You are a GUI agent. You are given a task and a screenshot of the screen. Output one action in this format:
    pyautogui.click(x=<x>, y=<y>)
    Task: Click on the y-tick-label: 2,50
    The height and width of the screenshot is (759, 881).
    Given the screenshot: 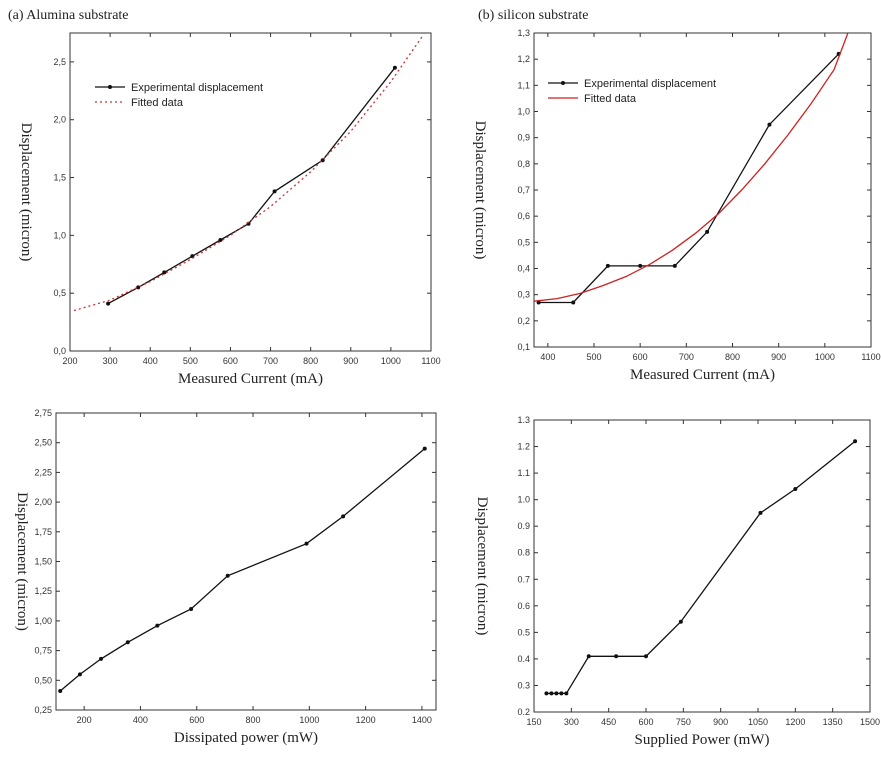 What is the action you would take?
    pyautogui.click(x=43, y=443)
    